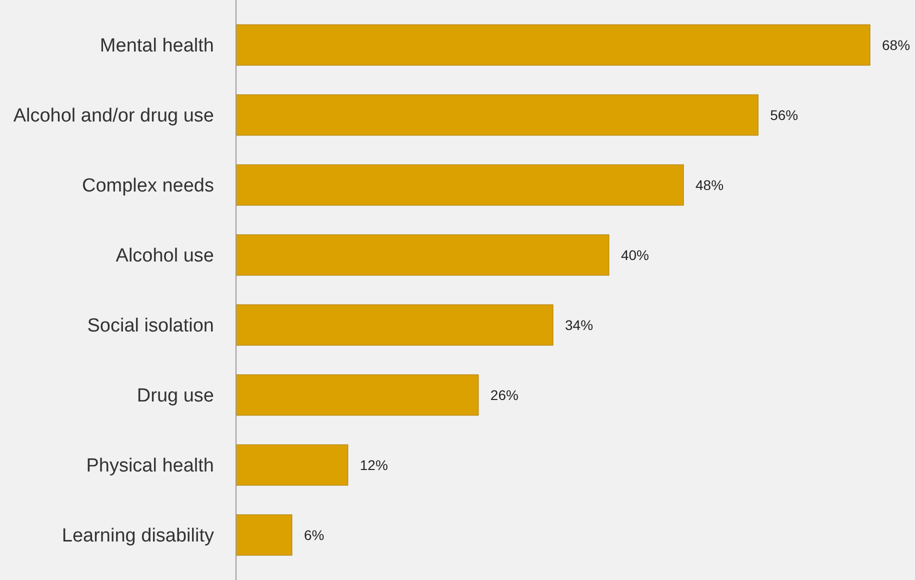 The width and height of the screenshot is (915, 580). I want to click on data-label: 40%, so click(634, 254).